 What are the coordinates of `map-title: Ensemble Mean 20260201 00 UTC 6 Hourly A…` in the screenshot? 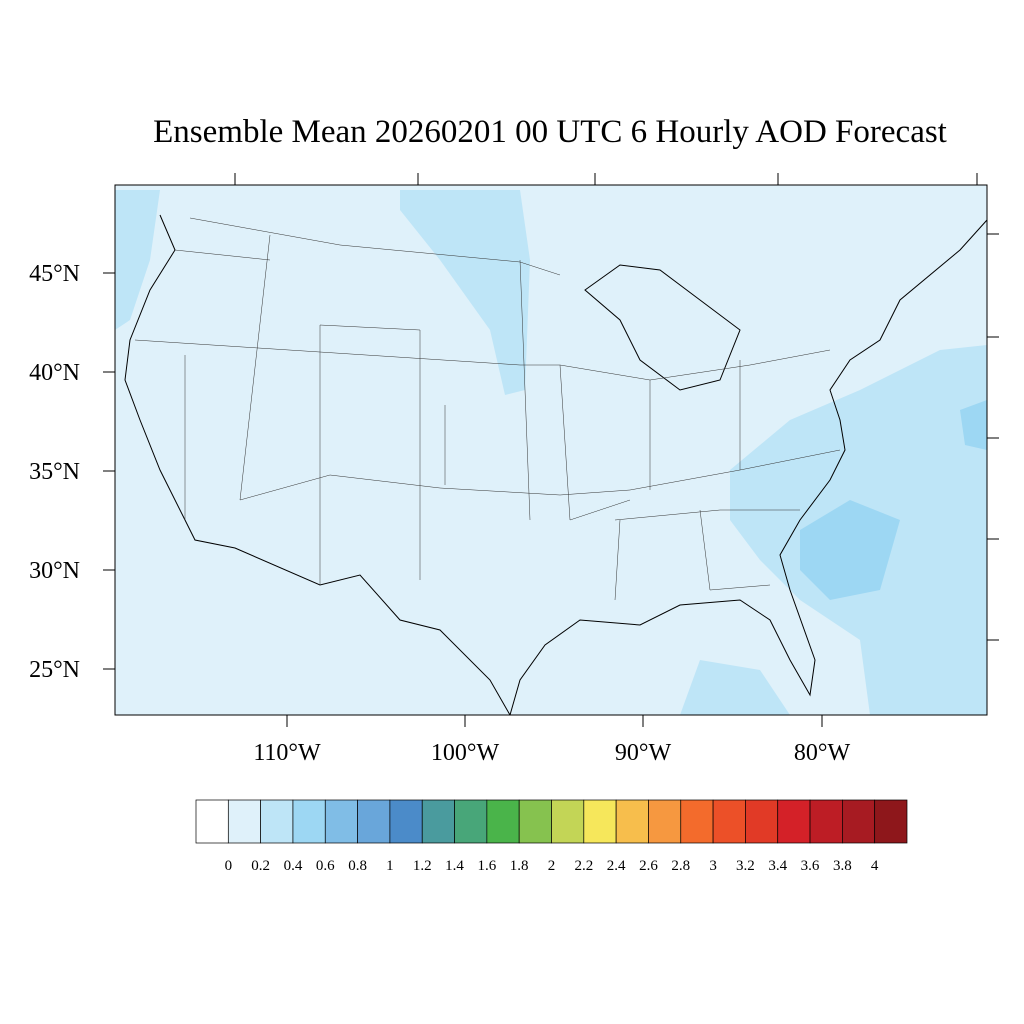 It's located at (550, 132).